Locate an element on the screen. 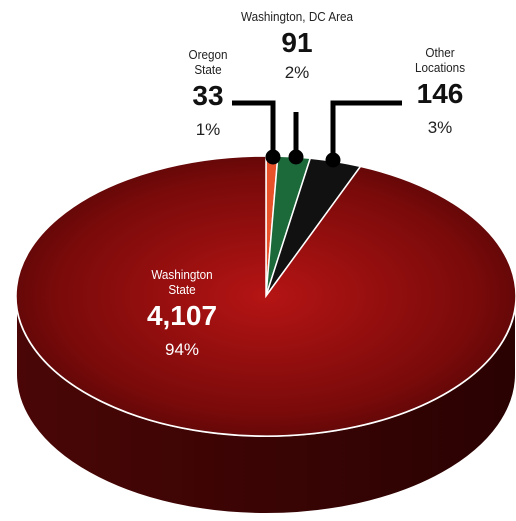 Image resolution: width=516 pixels, height=521 pixels. value-label: 33 is located at coordinates (208, 95).